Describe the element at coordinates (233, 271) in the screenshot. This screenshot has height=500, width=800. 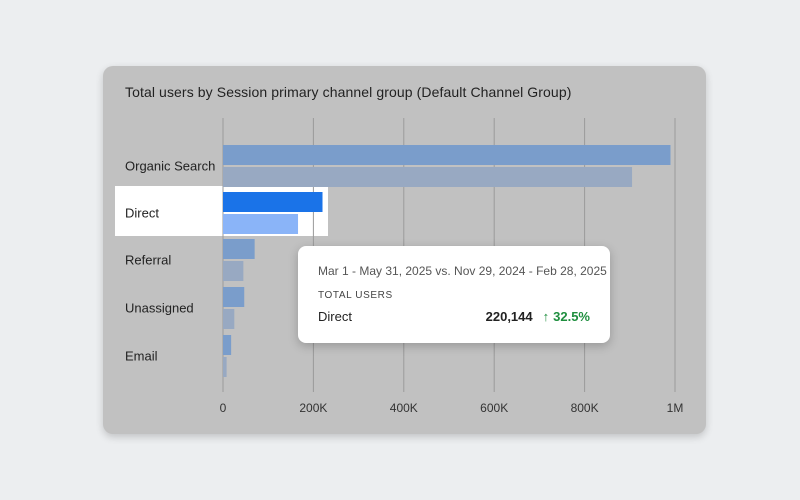
I see `bar-previous-referral` at that location.